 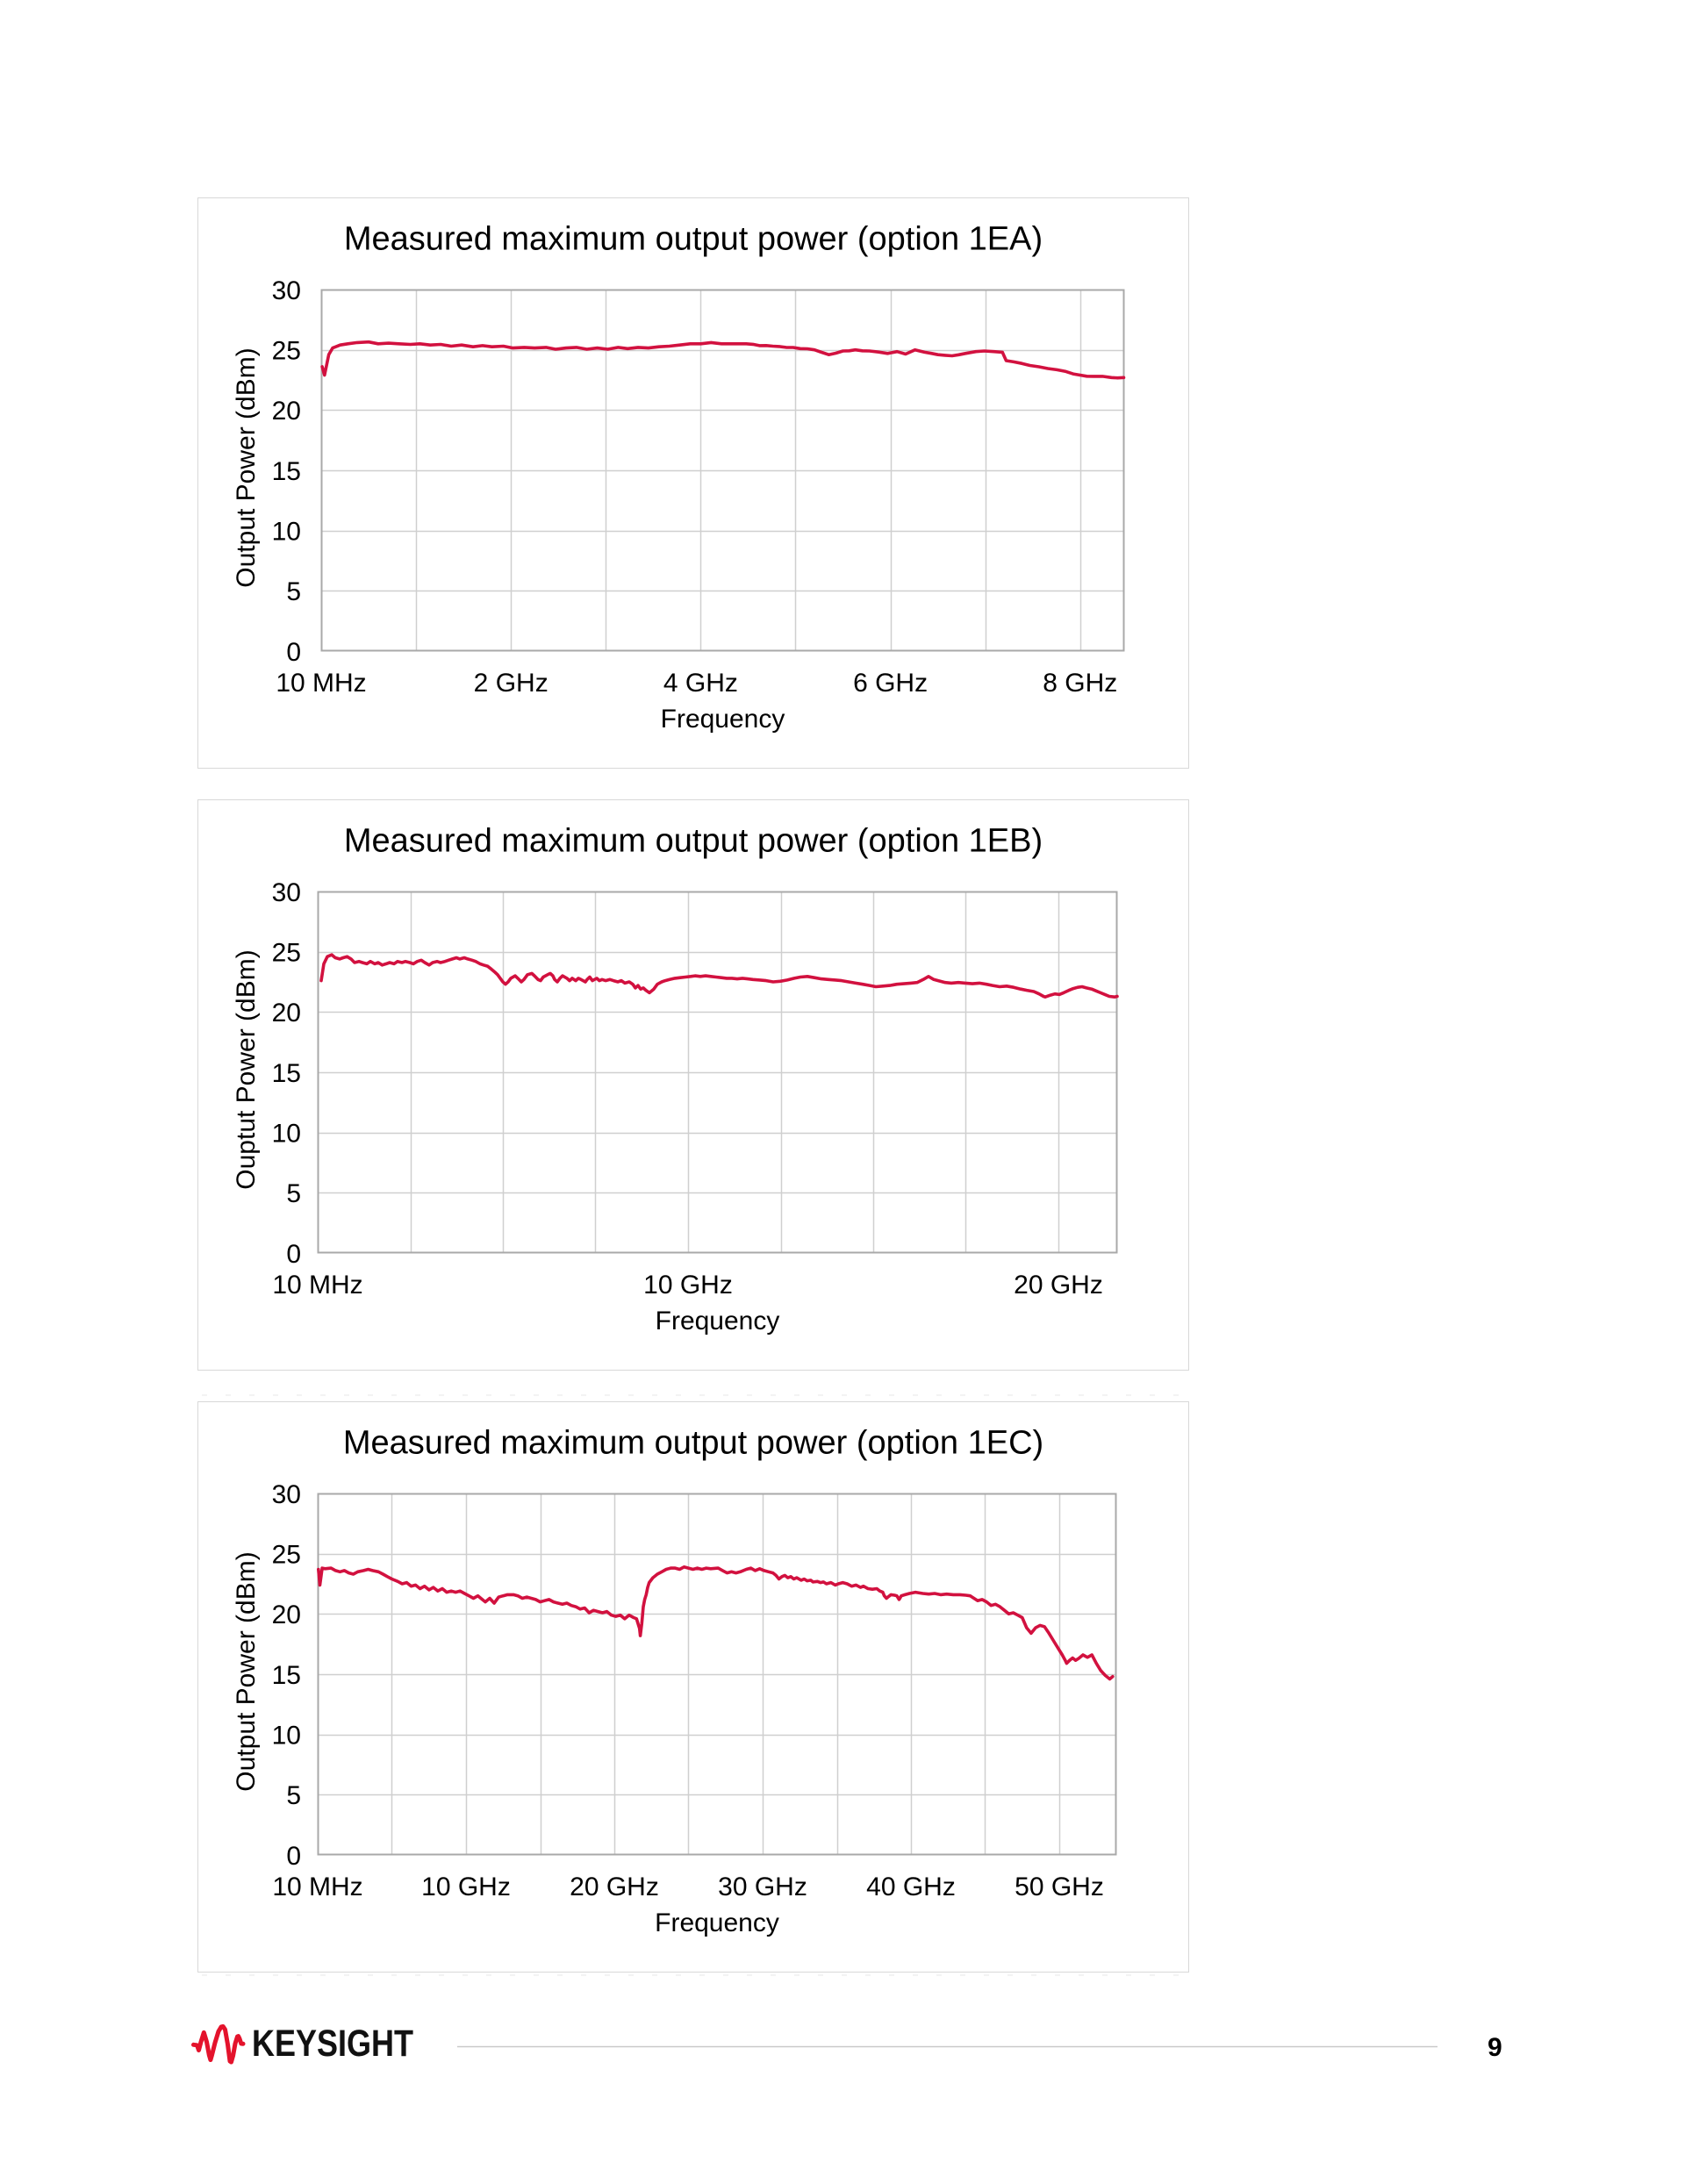 I want to click on svg-text: 8 GHz, so click(x=1080, y=683).